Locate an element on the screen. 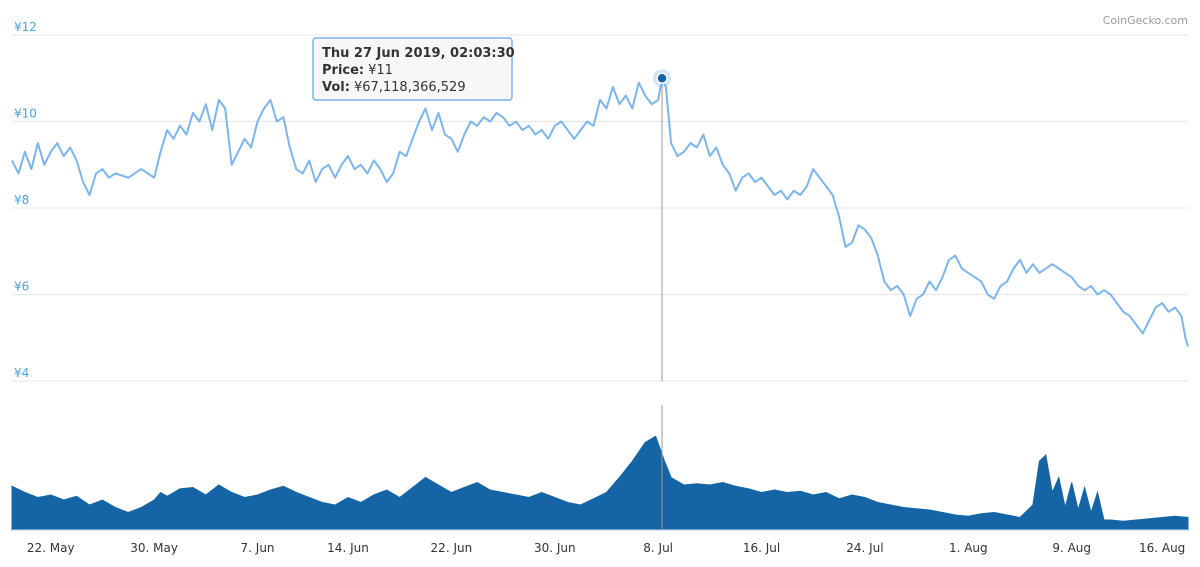 The image size is (1200, 567). tooltip-date: Thu 27 Jun 2019, 02:03:30 is located at coordinates (418, 53).